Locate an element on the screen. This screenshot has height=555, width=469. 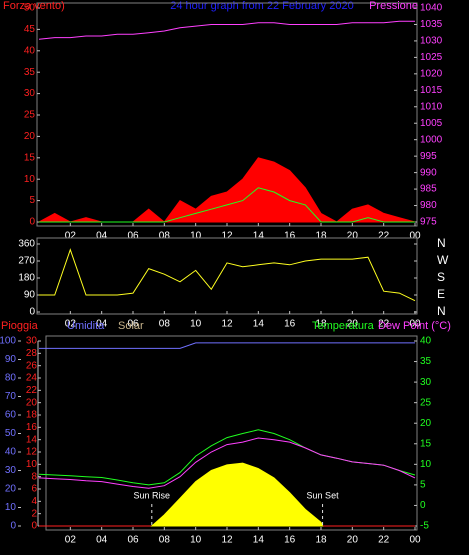
y-tick-label: 24 is located at coordinates (32, 378).